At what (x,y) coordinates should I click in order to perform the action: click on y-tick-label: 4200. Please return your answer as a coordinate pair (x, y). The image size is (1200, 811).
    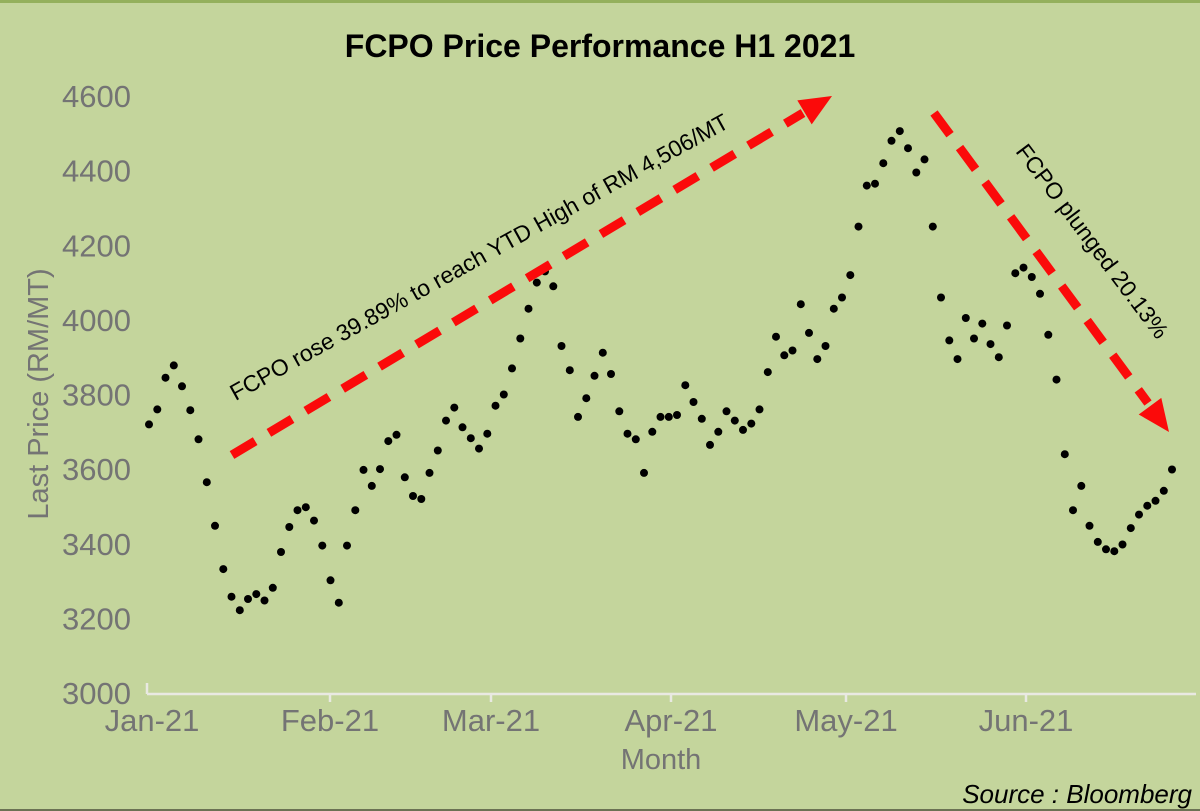
    Looking at the image, I should click on (96, 245).